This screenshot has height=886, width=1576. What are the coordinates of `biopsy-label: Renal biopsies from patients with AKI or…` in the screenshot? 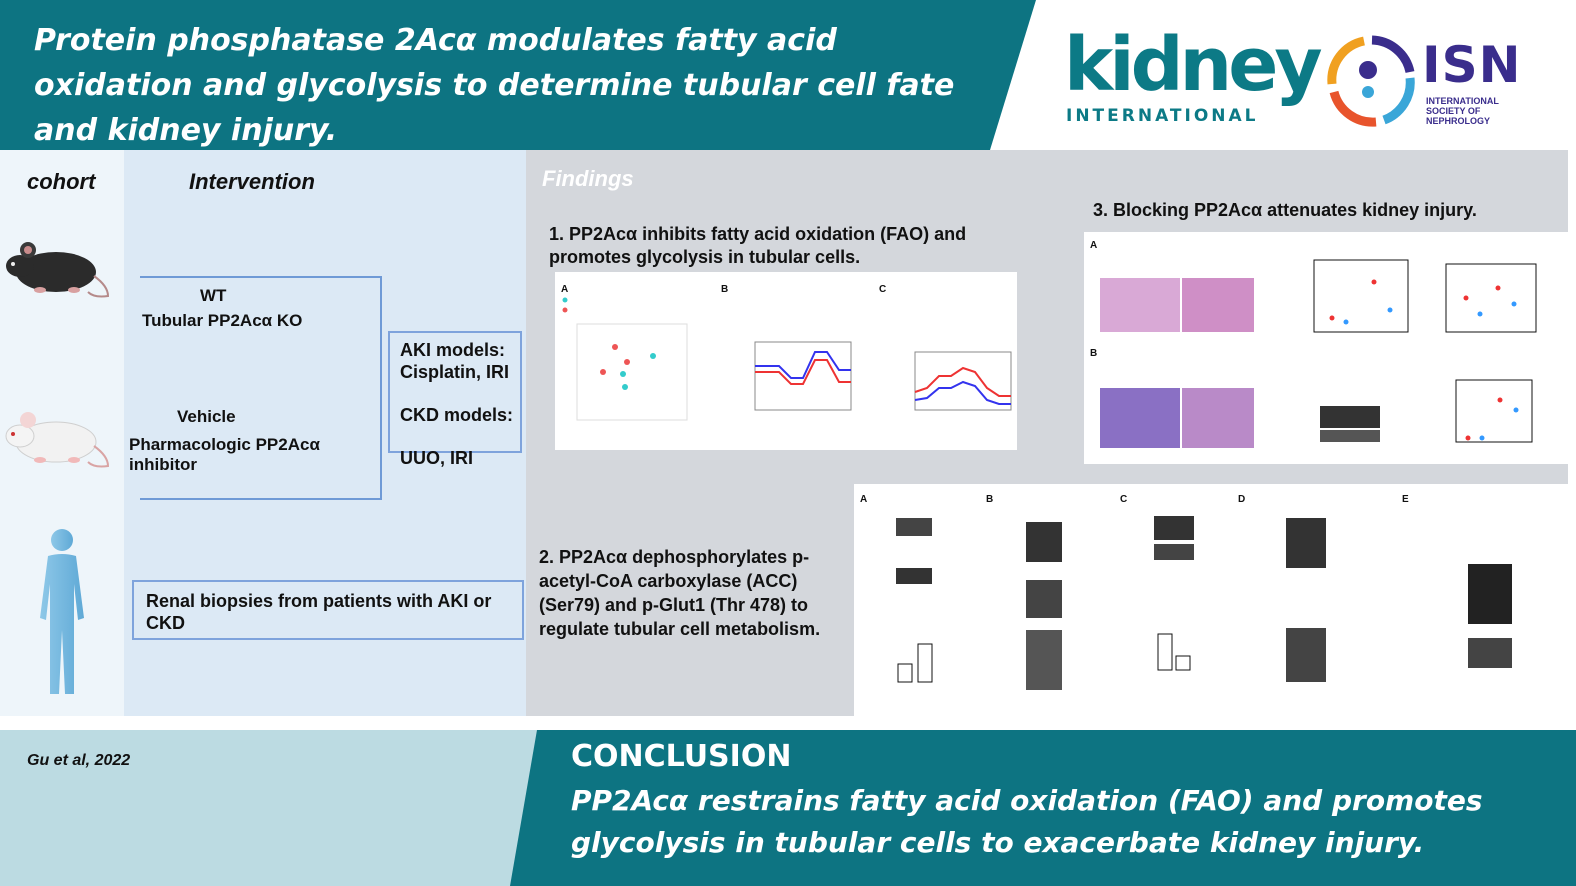 It's located at (319, 612).